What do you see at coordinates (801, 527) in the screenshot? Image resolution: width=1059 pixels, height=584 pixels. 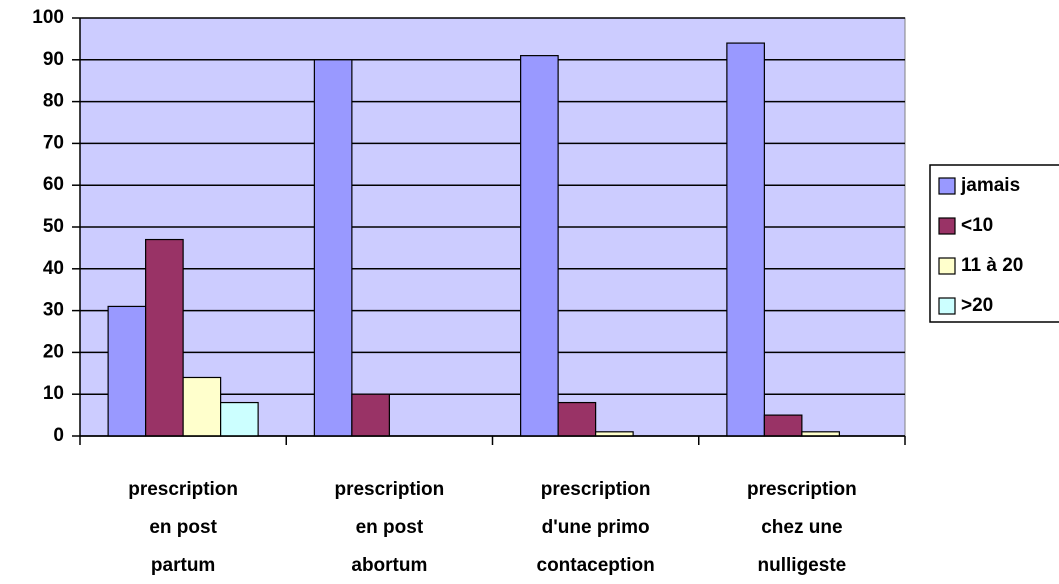 I see `x-tick-label: chez une` at bounding box center [801, 527].